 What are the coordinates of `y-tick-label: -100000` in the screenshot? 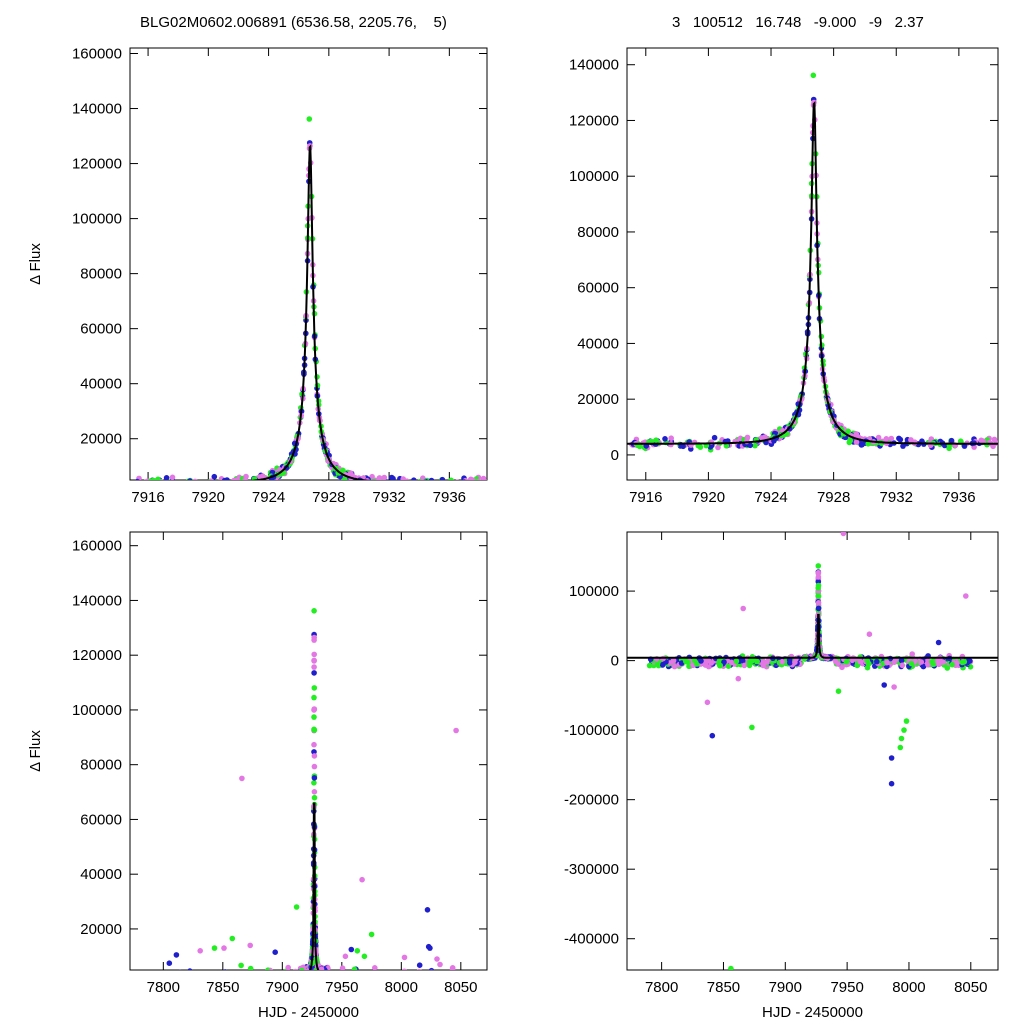 It's located at (591, 730).